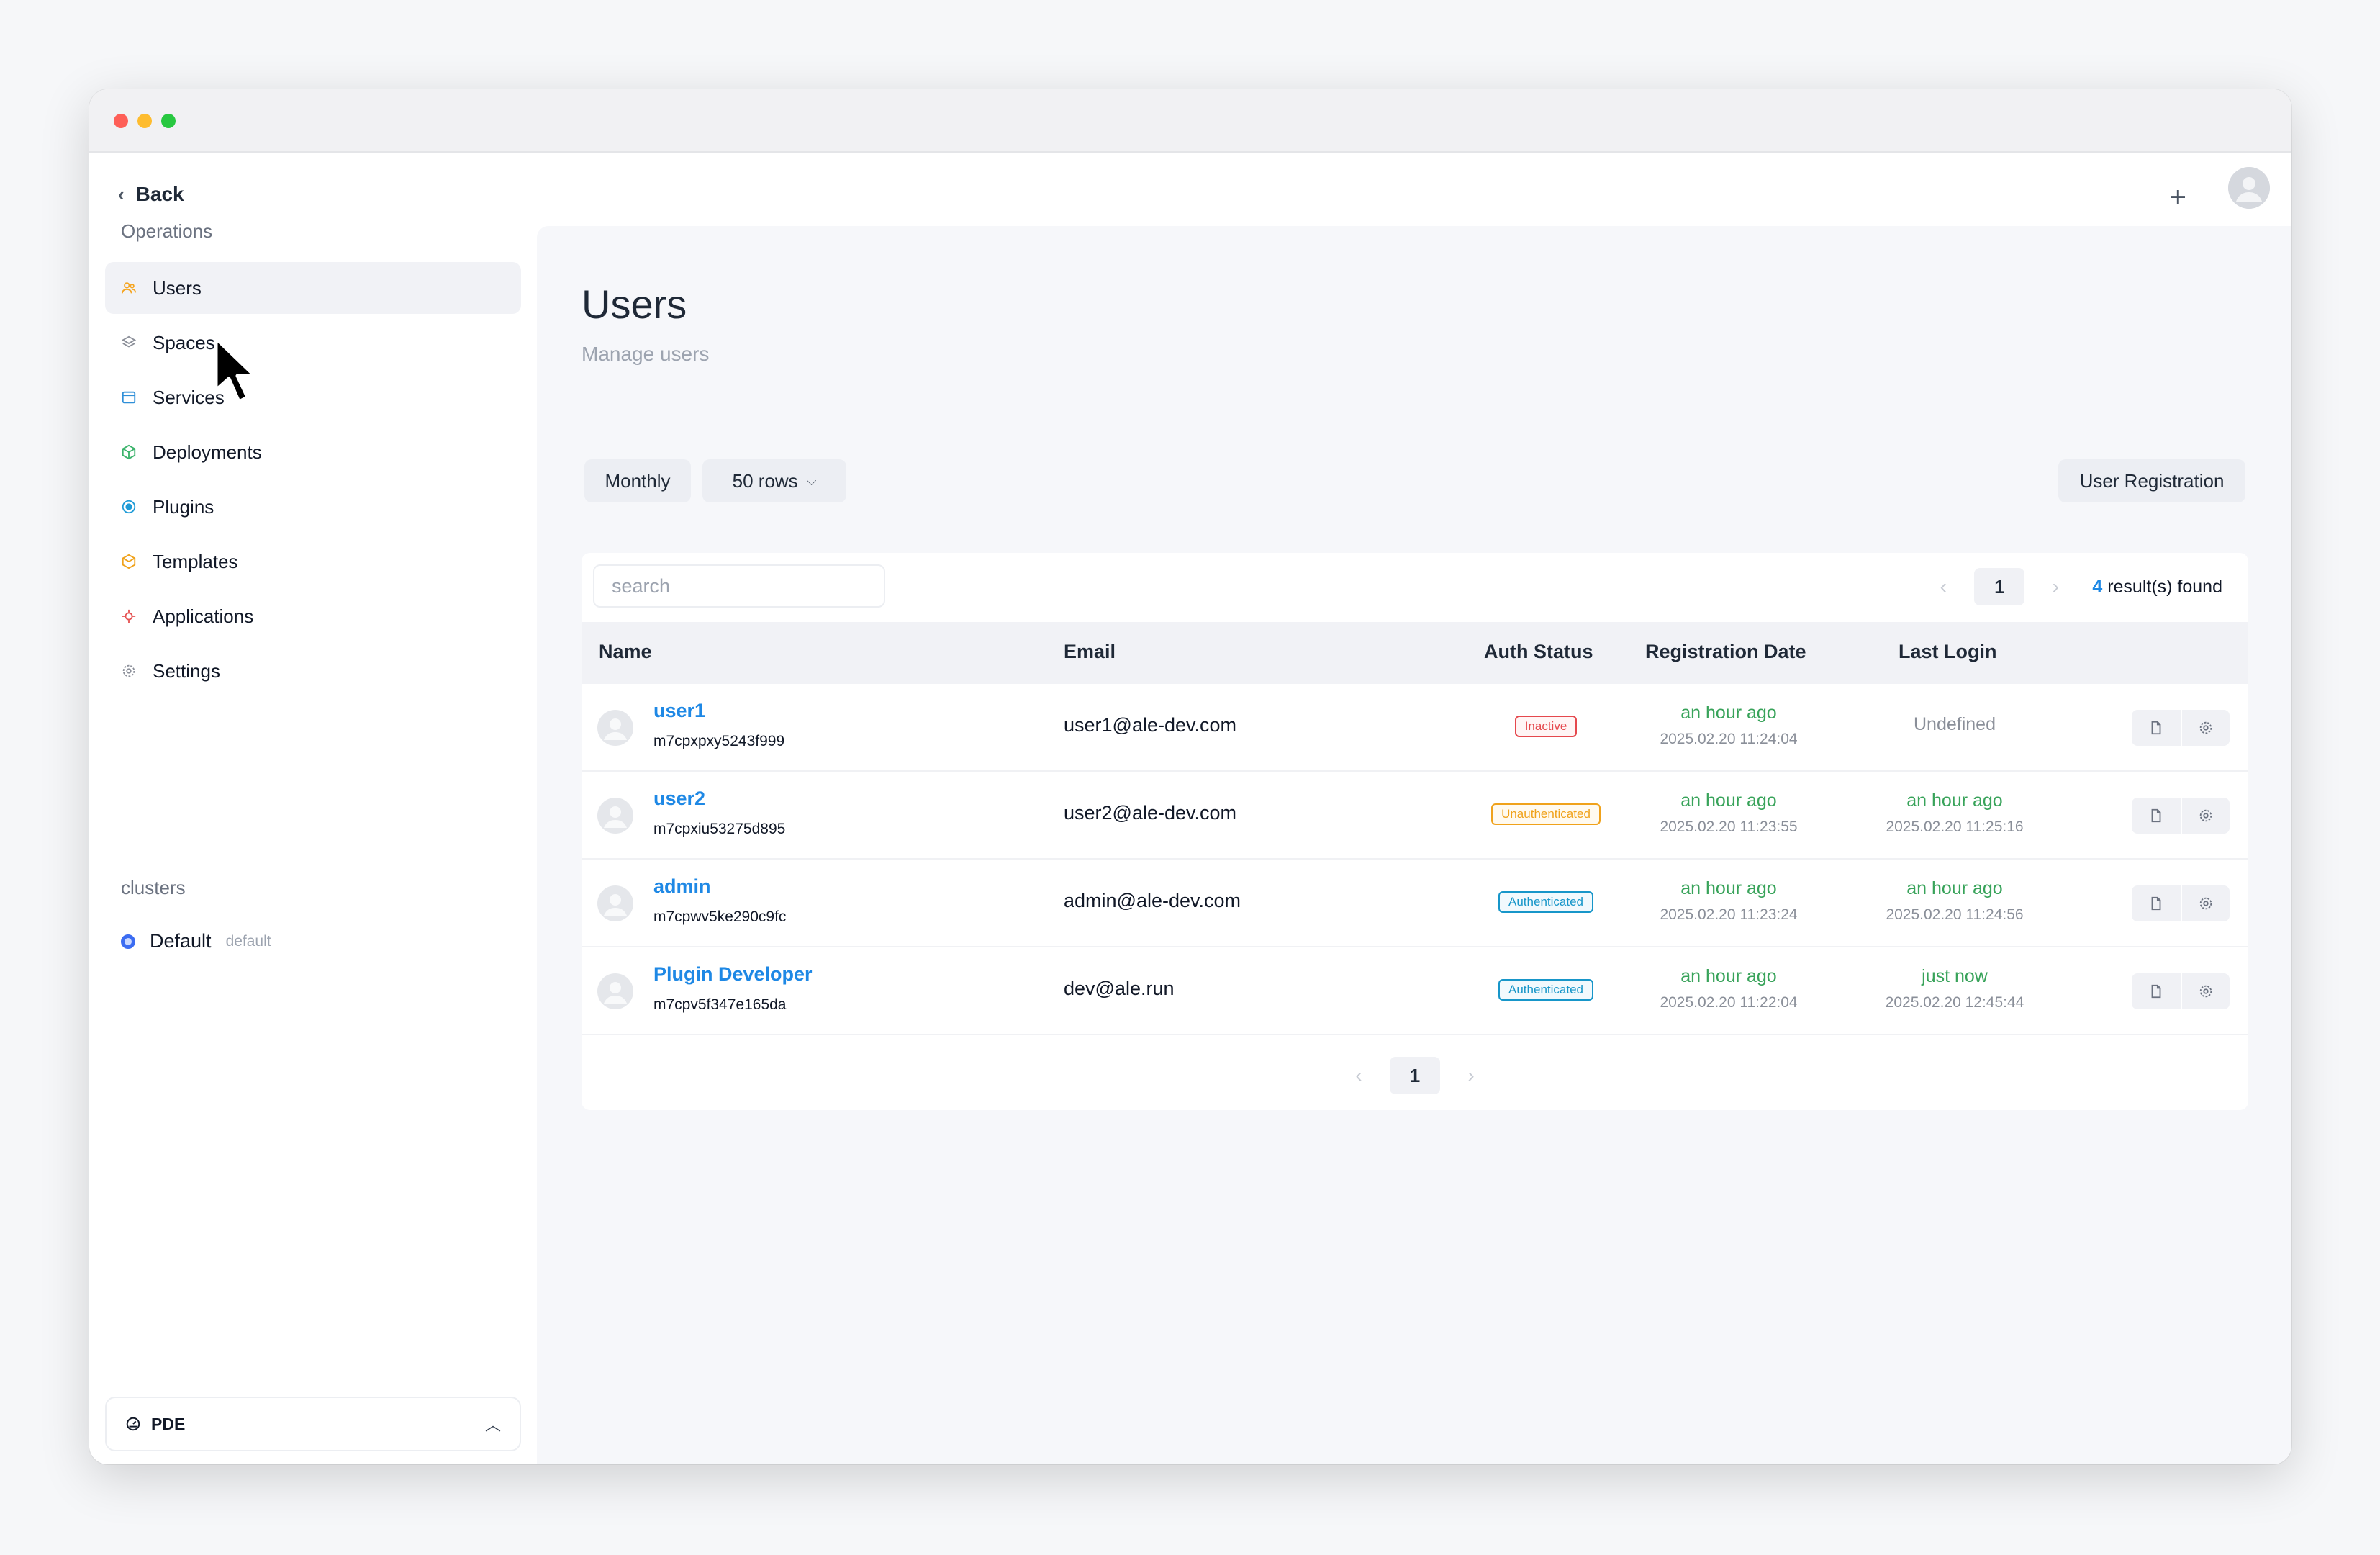 This screenshot has width=2380, height=1555. Describe the element at coordinates (313, 397) in the screenshot. I see `sidebar-item-services: Services` at that location.